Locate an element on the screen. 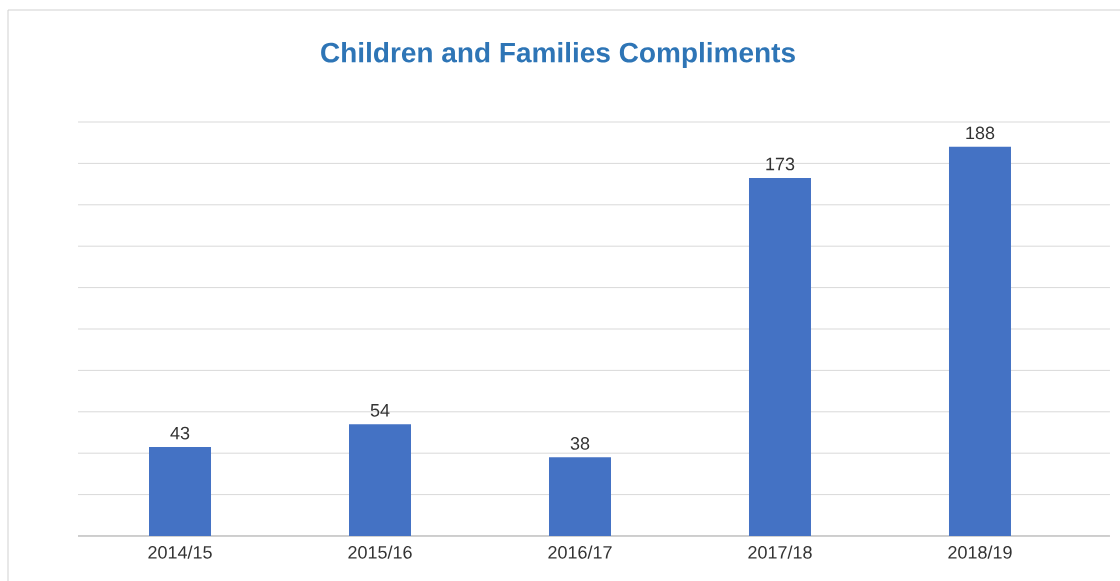  x-tick-label: 2015/16 is located at coordinates (380, 552).